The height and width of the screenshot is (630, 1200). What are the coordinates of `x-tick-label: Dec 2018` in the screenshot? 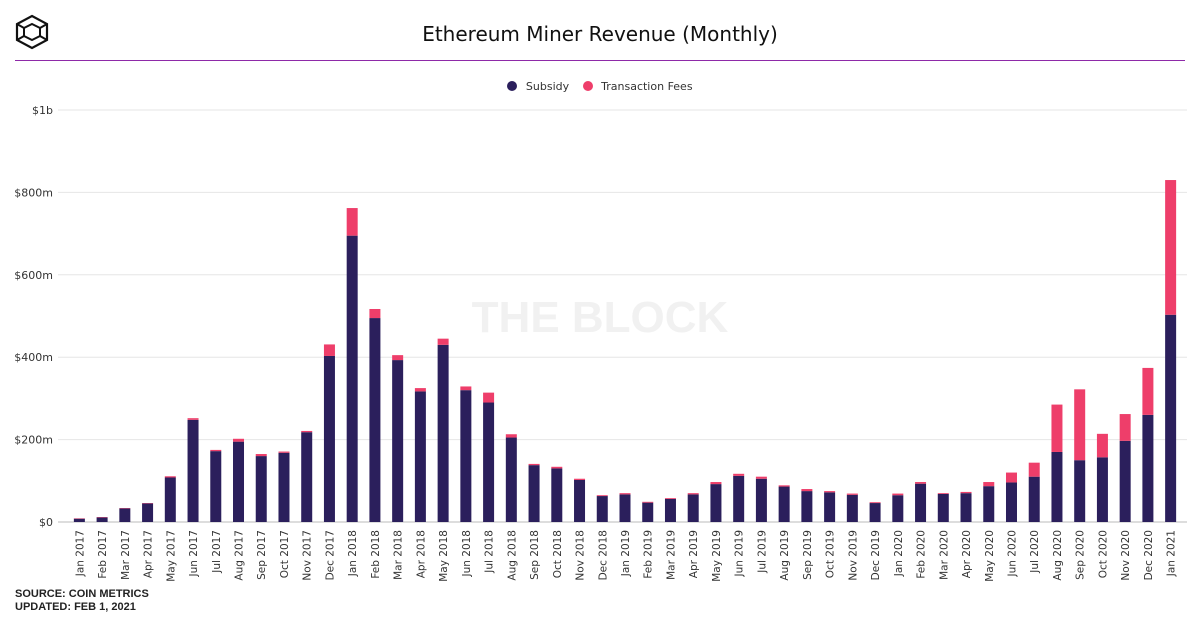 It's located at (603, 555).